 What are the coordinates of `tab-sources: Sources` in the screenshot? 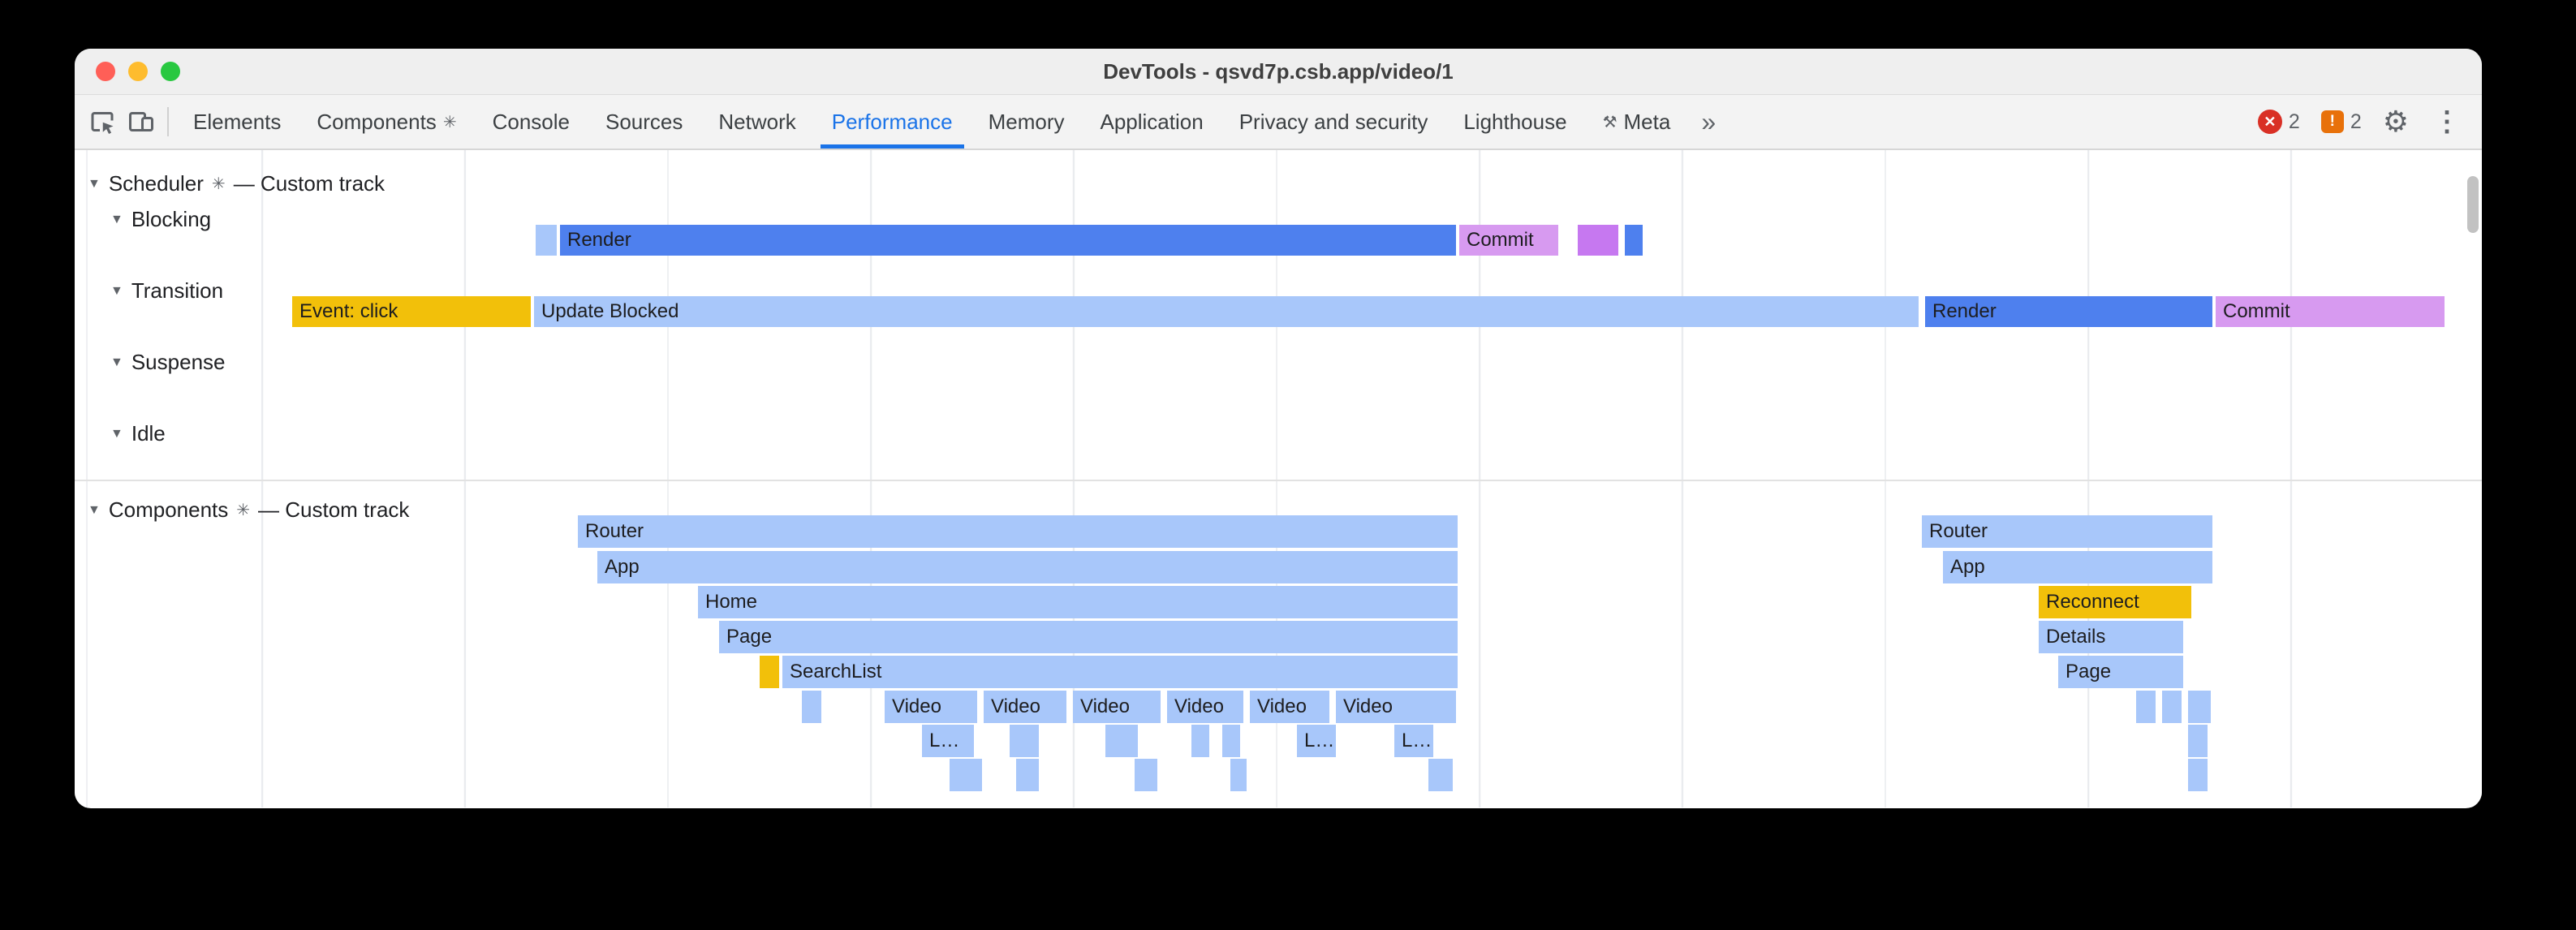 It's located at (644, 122).